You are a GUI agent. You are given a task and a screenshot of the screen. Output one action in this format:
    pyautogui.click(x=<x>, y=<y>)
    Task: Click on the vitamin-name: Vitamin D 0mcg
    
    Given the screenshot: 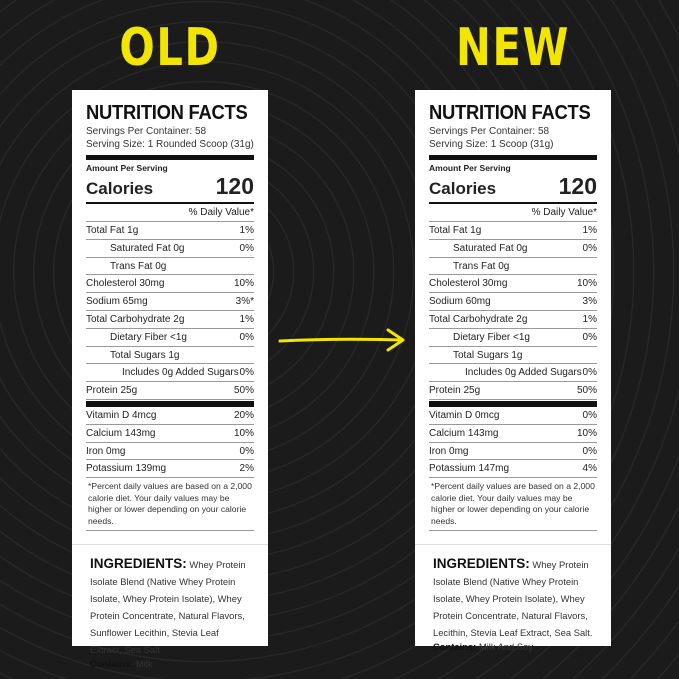 What is the action you would take?
    pyautogui.click(x=464, y=415)
    